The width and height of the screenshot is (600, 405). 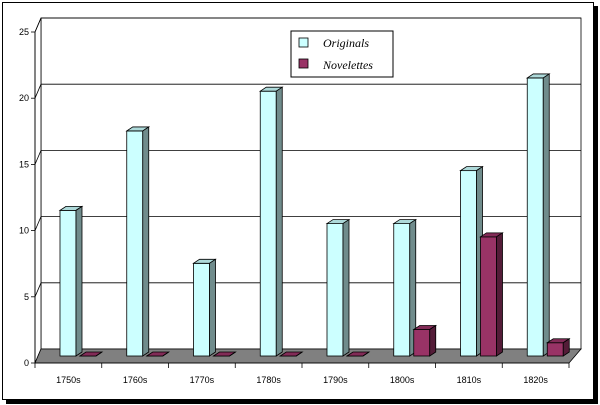 What do you see at coordinates (91, 354) in the screenshot?
I see `bar-novelettes-1750s` at bounding box center [91, 354].